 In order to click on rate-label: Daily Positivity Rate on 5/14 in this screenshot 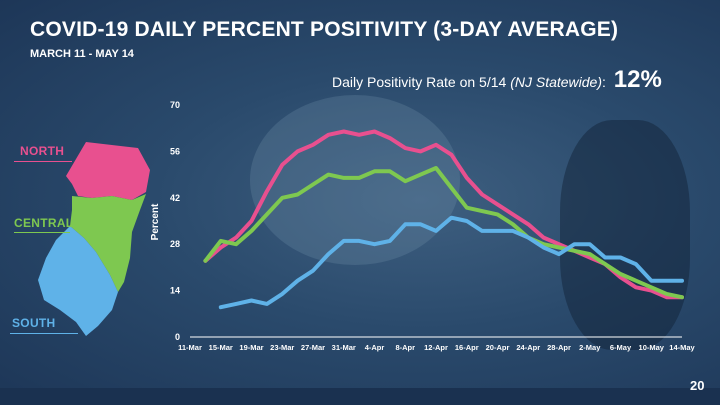, I will do `click(419, 82)`.